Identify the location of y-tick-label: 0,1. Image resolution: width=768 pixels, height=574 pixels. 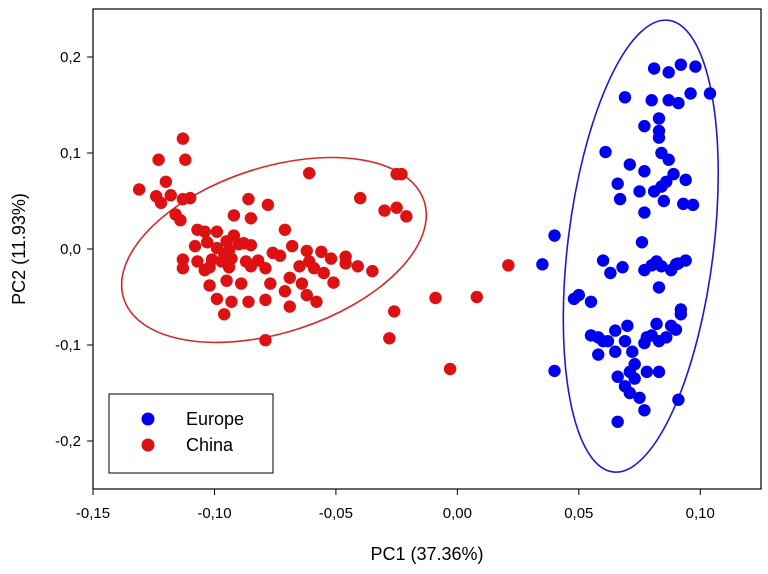
(70, 153).